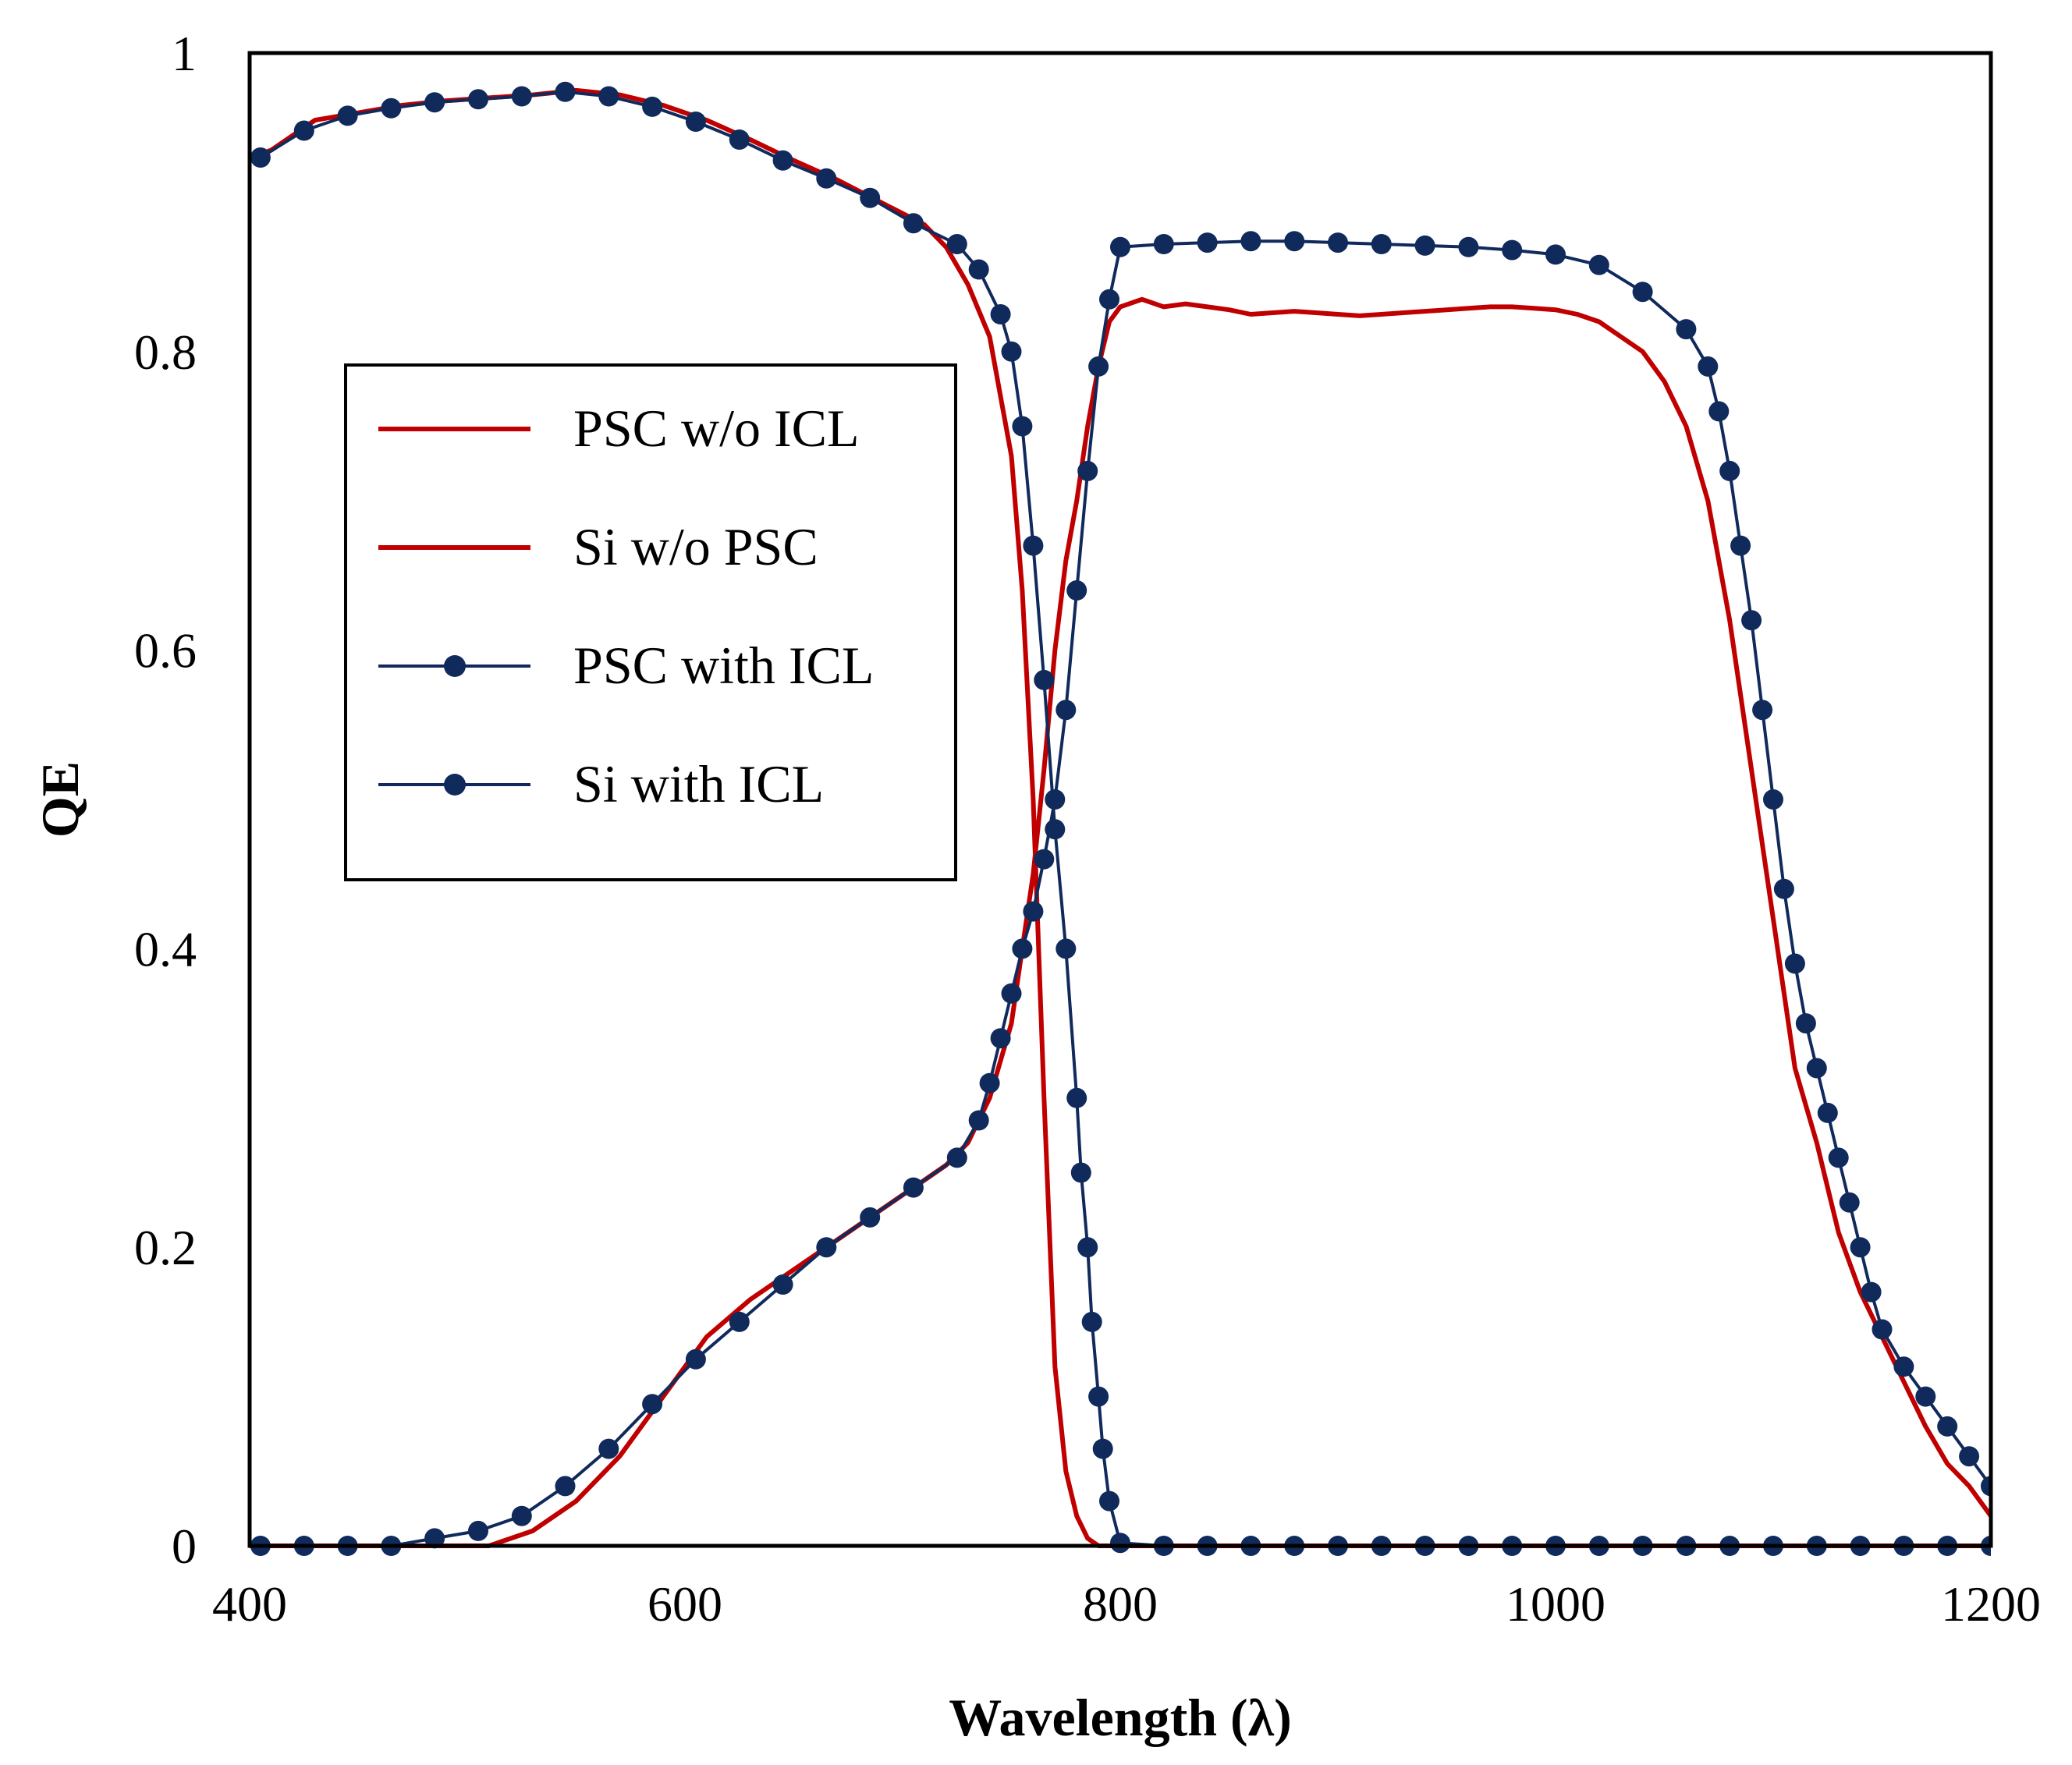 This screenshot has height=1765, width=2072. I want to click on legend-item: PSC with ICL, so click(626, 665).